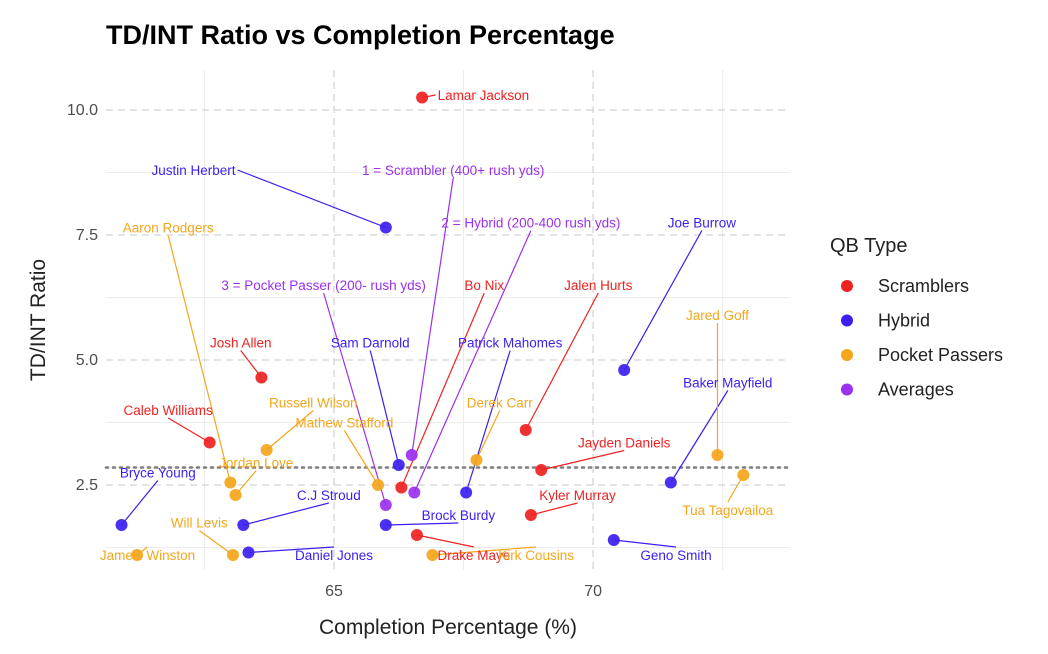 Image resolution: width=1048 pixels, height=654 pixels. What do you see at coordinates (923, 286) in the screenshot?
I see `legend-label: Scramblers` at bounding box center [923, 286].